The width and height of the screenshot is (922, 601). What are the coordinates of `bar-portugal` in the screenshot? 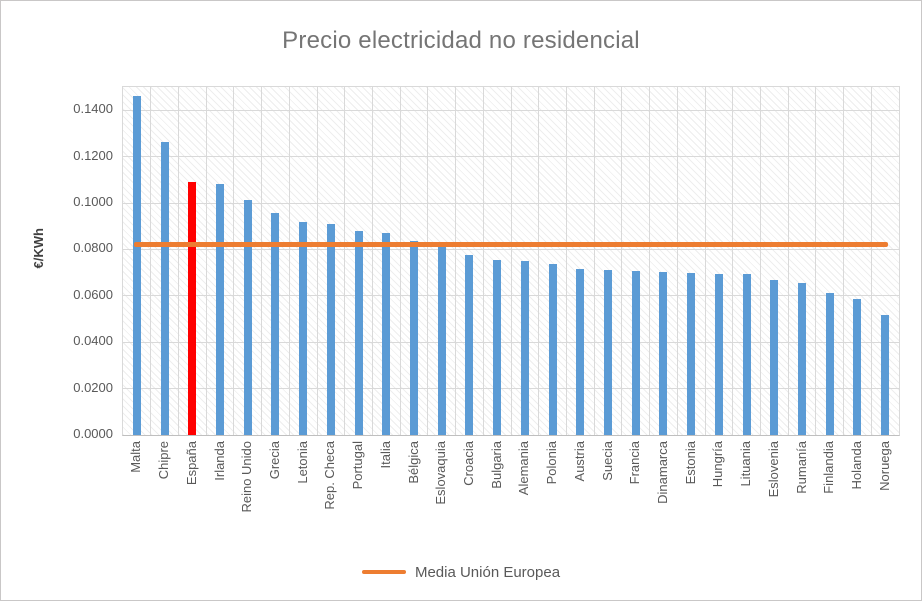 It's located at (358, 332).